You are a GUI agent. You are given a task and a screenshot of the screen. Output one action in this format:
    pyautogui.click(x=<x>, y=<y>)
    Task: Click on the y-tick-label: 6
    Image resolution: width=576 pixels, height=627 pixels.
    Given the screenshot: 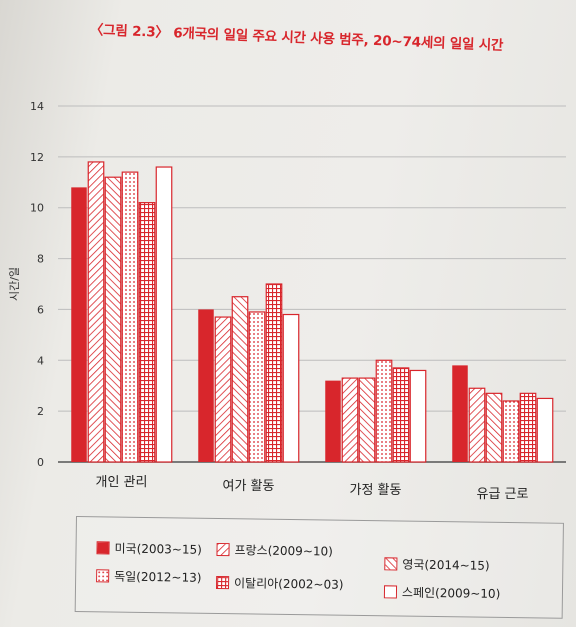 What is the action you would take?
    pyautogui.click(x=40, y=309)
    